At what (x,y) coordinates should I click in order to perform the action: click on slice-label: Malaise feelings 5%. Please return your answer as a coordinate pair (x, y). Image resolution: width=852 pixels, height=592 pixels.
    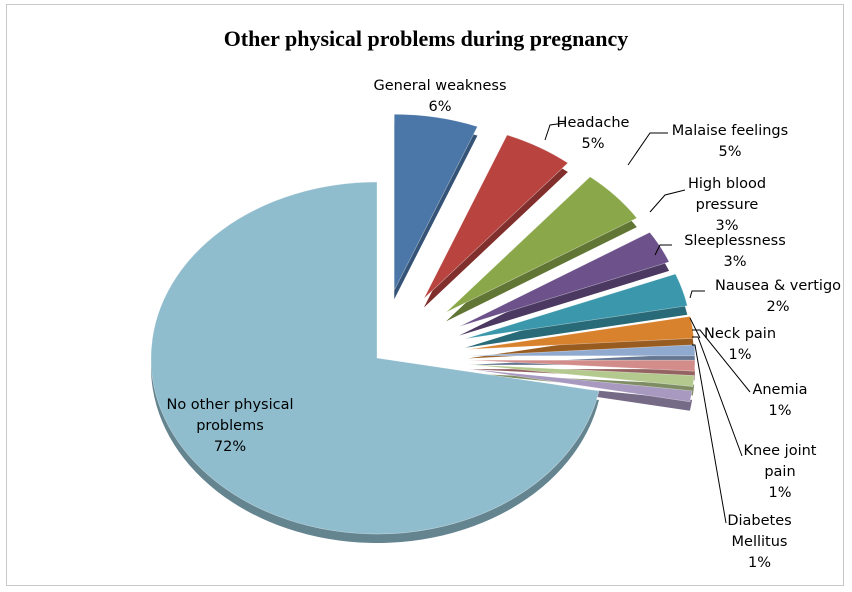
    Looking at the image, I should click on (730, 142).